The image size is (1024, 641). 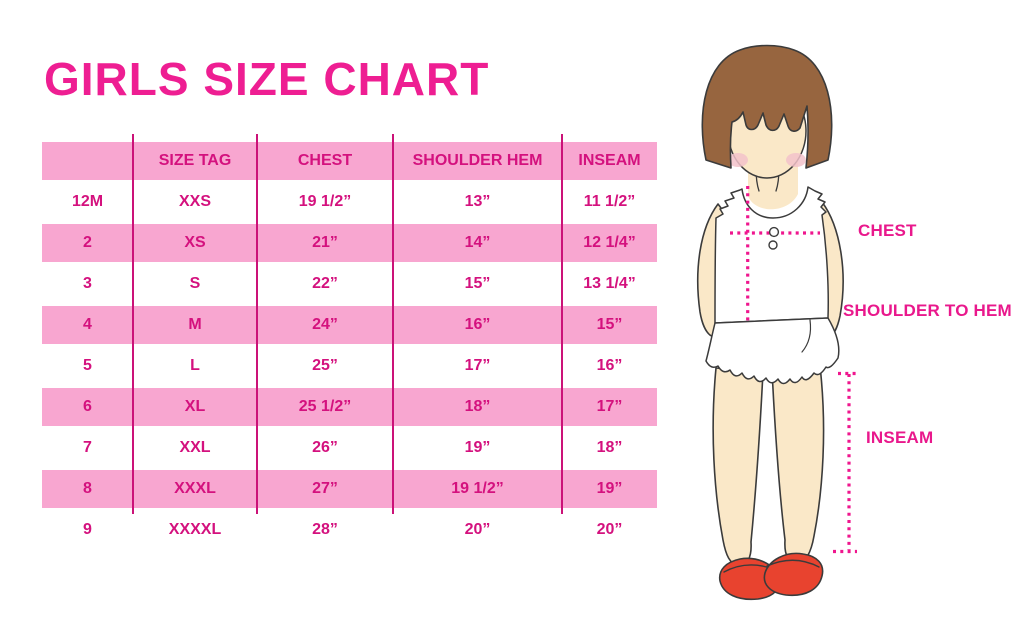 I want to click on table-cell: 25 1/2”, so click(x=325, y=406).